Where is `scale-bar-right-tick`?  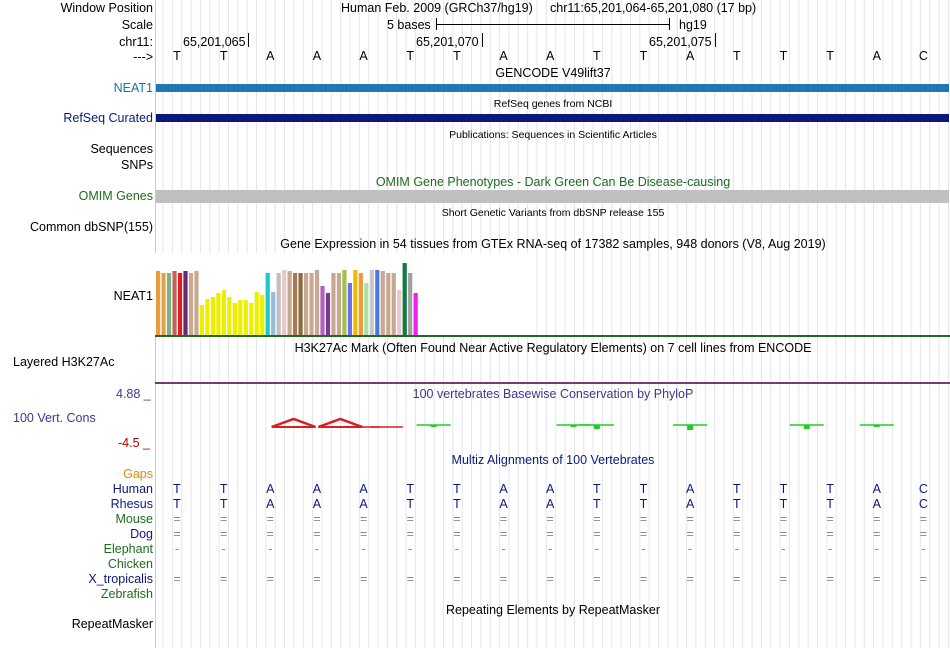 scale-bar-right-tick is located at coordinates (669, 24).